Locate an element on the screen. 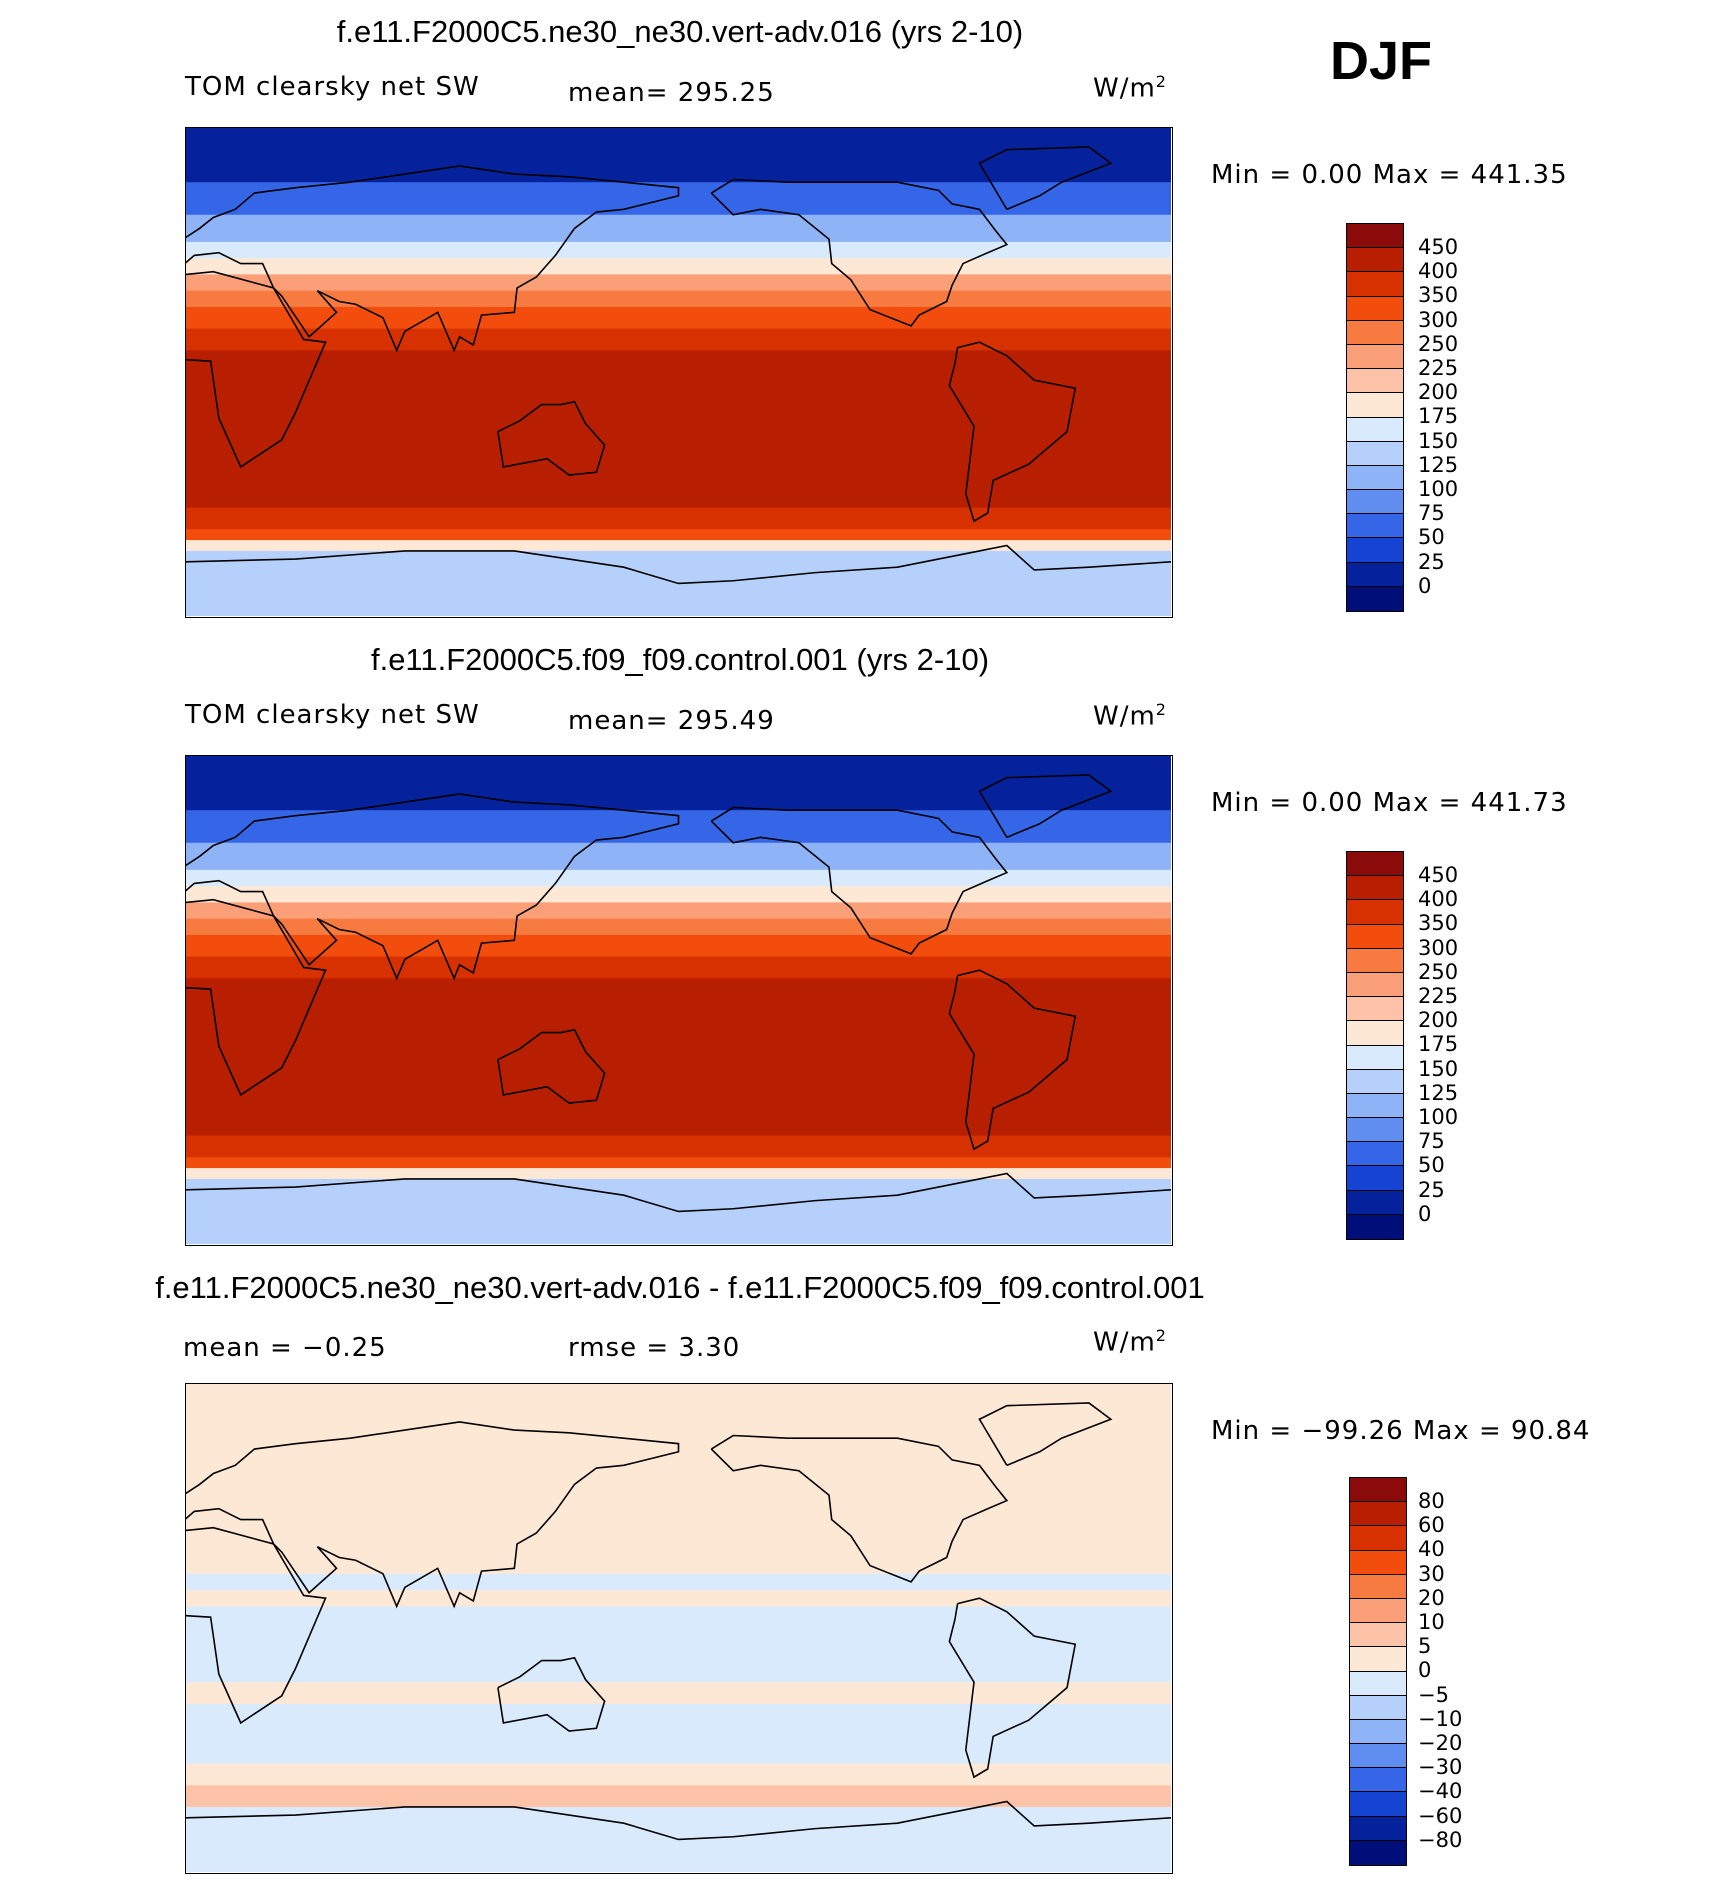 The image size is (1710, 1886). colorbar-tick-label: 125 is located at coordinates (1438, 464).